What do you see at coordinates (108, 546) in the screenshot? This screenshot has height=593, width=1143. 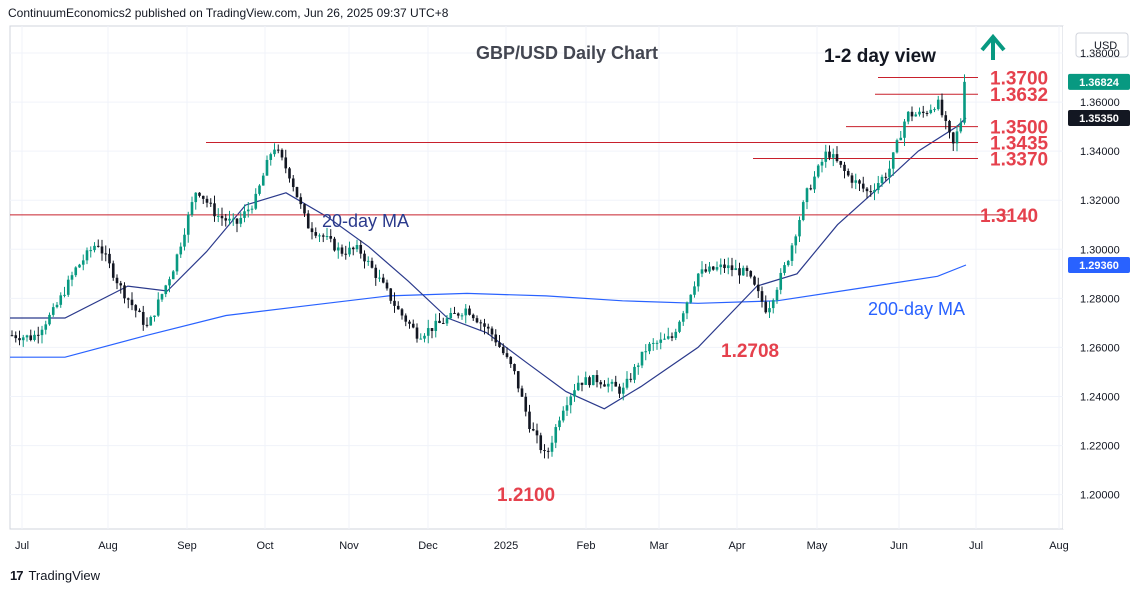 I see `x-tick-label: Aug` at bounding box center [108, 546].